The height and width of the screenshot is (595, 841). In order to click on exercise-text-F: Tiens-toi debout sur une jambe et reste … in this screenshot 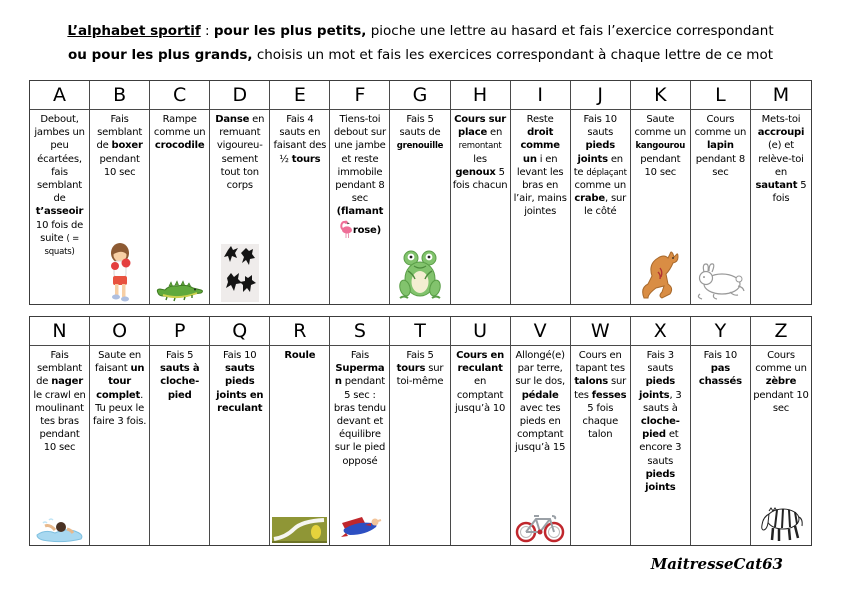, I will do `click(359, 176)`.